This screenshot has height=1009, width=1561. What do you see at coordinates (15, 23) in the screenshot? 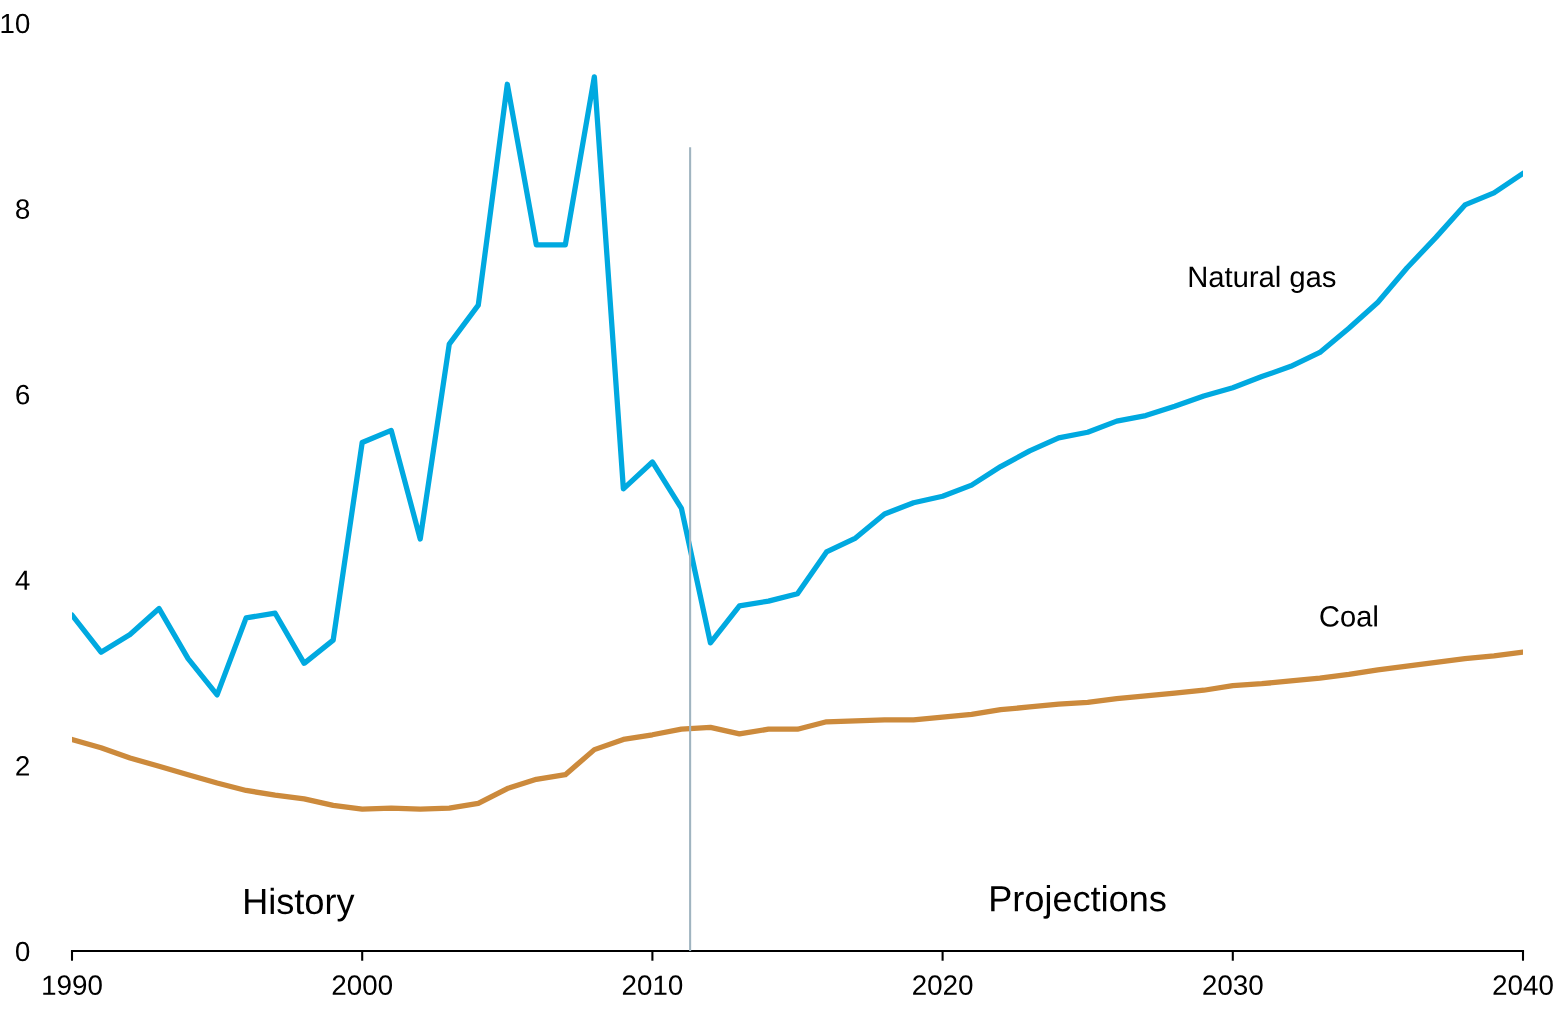
I see `y-tick-label: 10` at bounding box center [15, 23].